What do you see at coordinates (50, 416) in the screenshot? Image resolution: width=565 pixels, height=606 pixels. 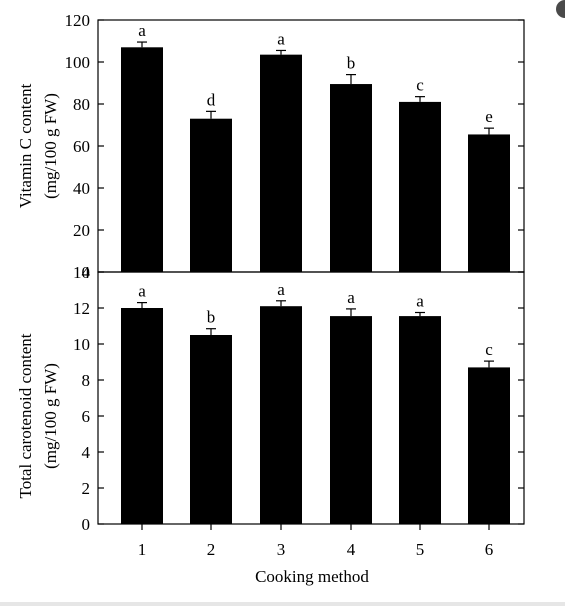 I see `carotenoid-ylabel-line2: (mg/100 g FW)` at bounding box center [50, 416].